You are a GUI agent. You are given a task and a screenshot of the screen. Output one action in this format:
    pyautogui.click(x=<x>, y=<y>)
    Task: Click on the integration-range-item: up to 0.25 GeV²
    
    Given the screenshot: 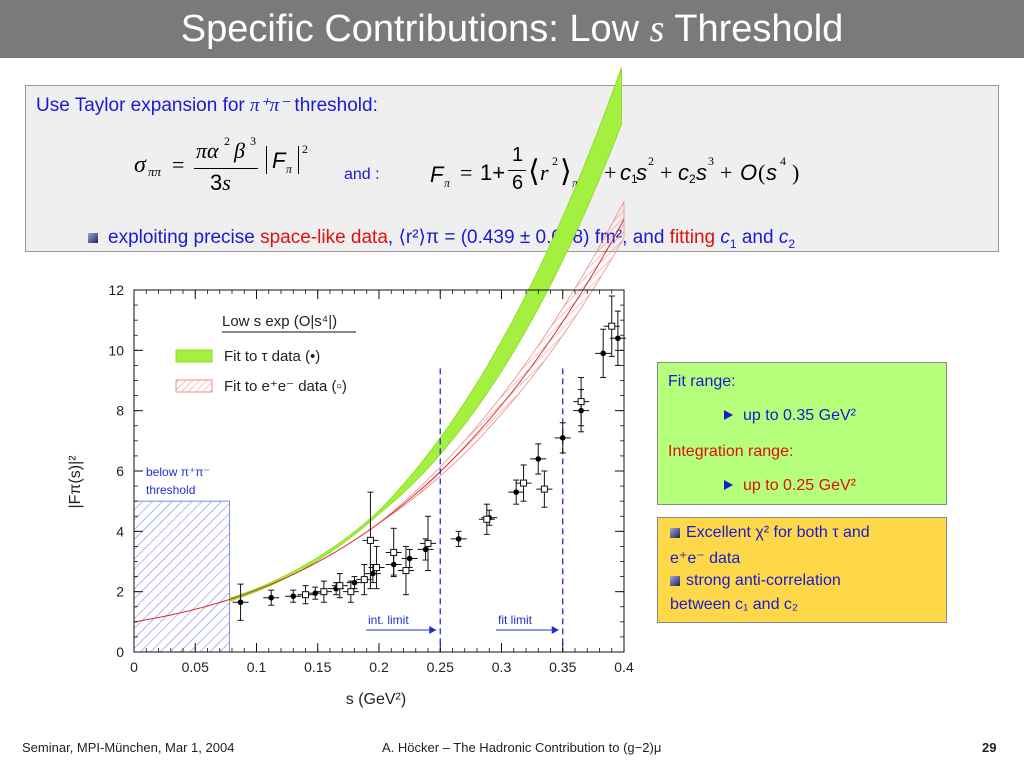 What is the action you would take?
    pyautogui.click(x=790, y=486)
    